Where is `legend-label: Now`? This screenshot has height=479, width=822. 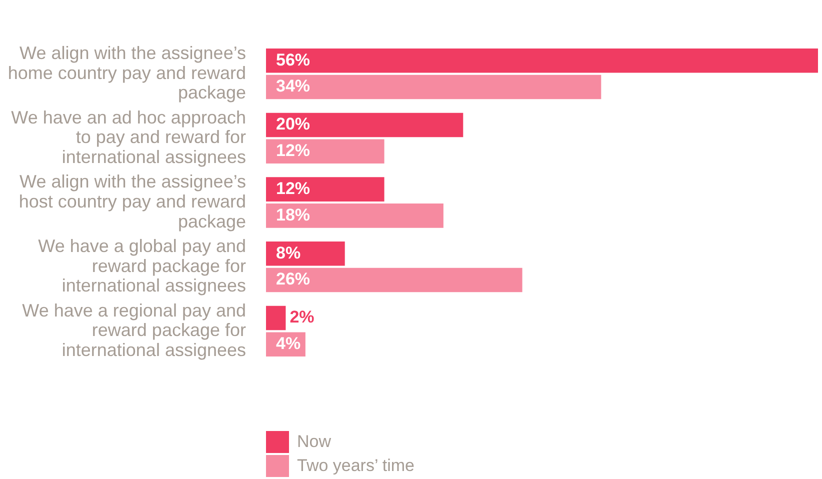
legend-label: Now is located at coordinates (314, 442).